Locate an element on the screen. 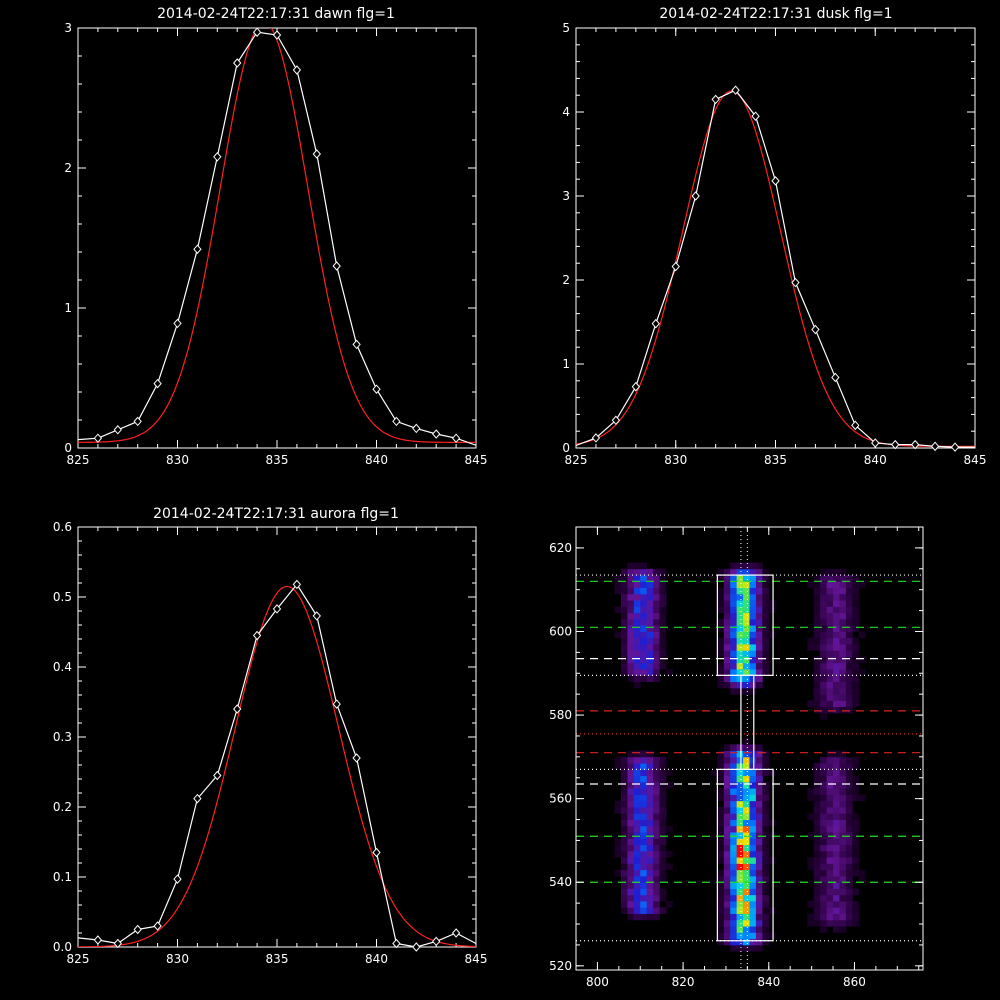 Image resolution: width=1000 pixels, height=1000 pixels. dusk-y-tick-label: 1 is located at coordinates (566, 364).